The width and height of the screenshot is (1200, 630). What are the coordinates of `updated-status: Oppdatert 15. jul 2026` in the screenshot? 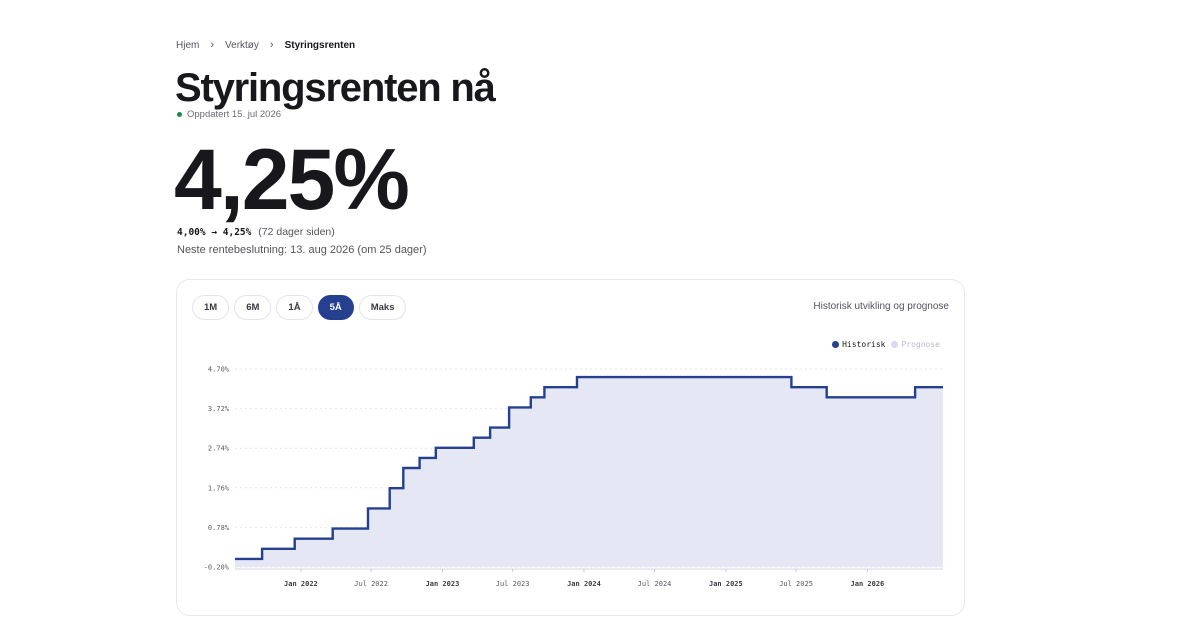 It's located at (229, 114).